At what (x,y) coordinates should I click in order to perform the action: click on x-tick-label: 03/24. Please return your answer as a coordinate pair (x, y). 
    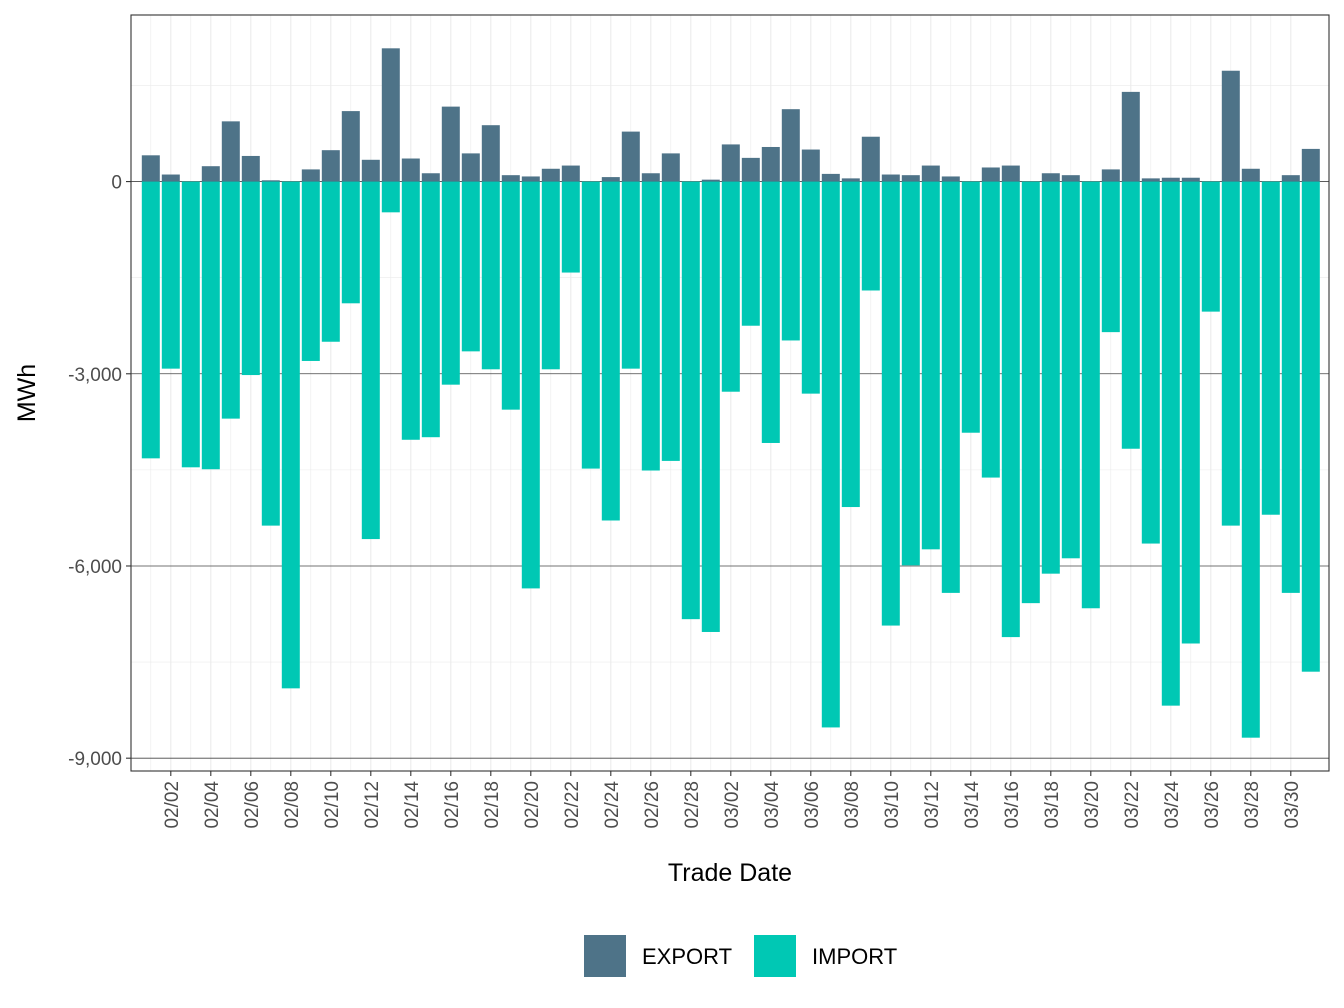
    Looking at the image, I should click on (1172, 805).